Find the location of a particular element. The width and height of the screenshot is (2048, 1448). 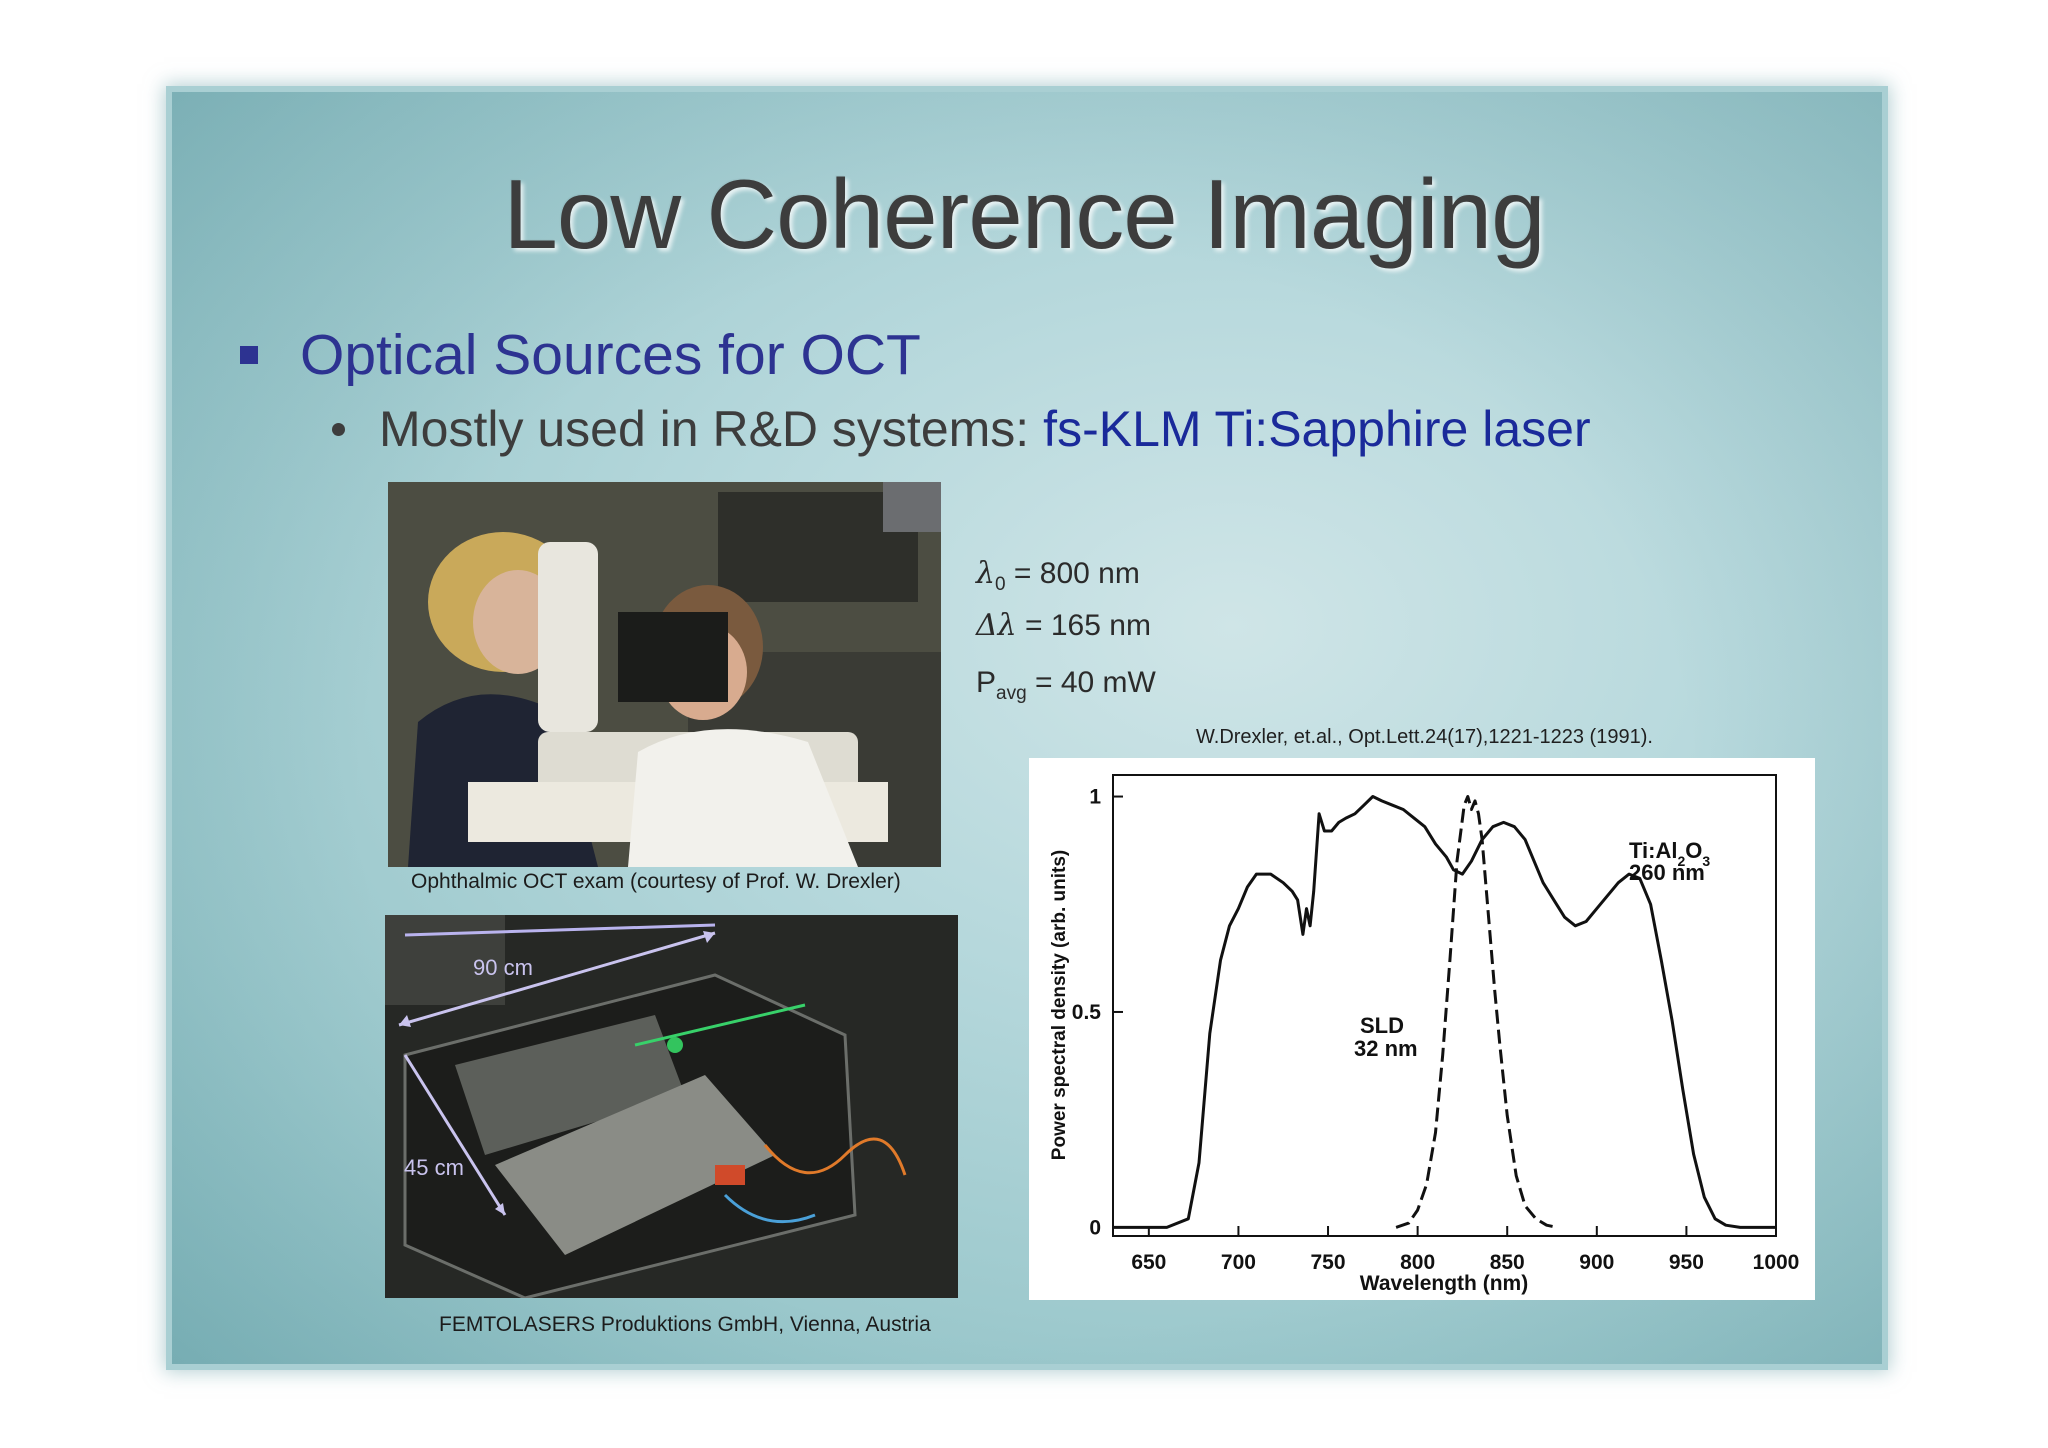

bullet-level1: Optical Sources for OCT is located at coordinates (580, 355).